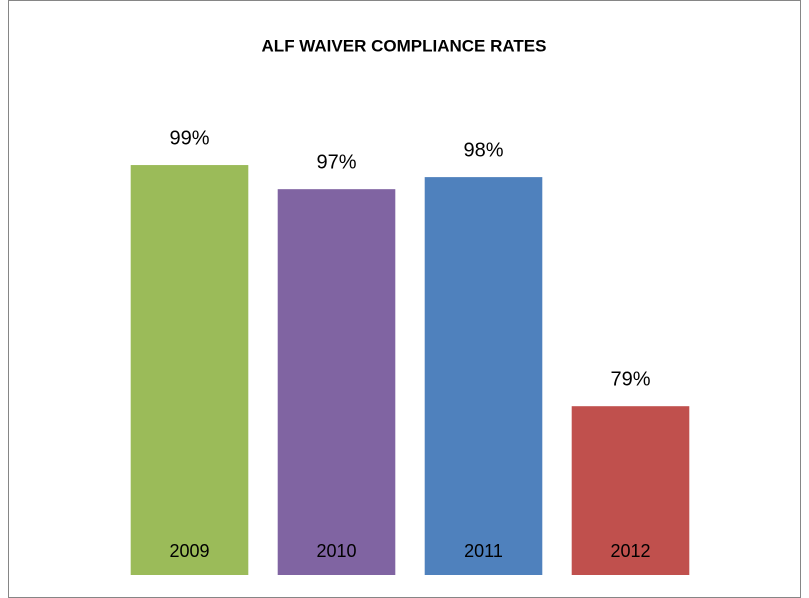  Describe the element at coordinates (483, 150) in the screenshot. I see `data-label: 98%` at that location.